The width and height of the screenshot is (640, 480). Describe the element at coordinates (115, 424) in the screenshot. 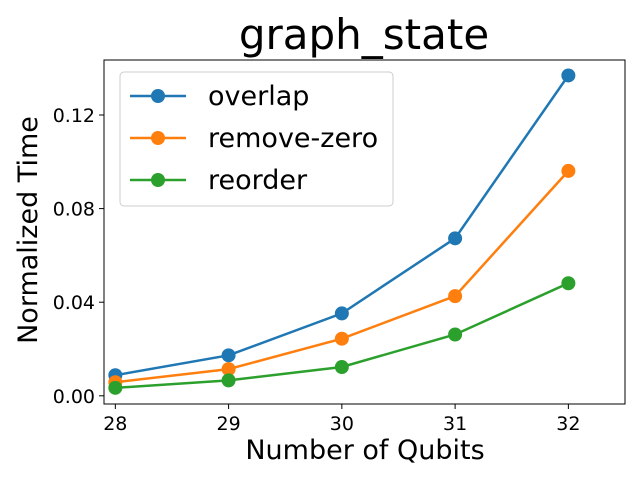

I see `x-tick-label: 28` at that location.